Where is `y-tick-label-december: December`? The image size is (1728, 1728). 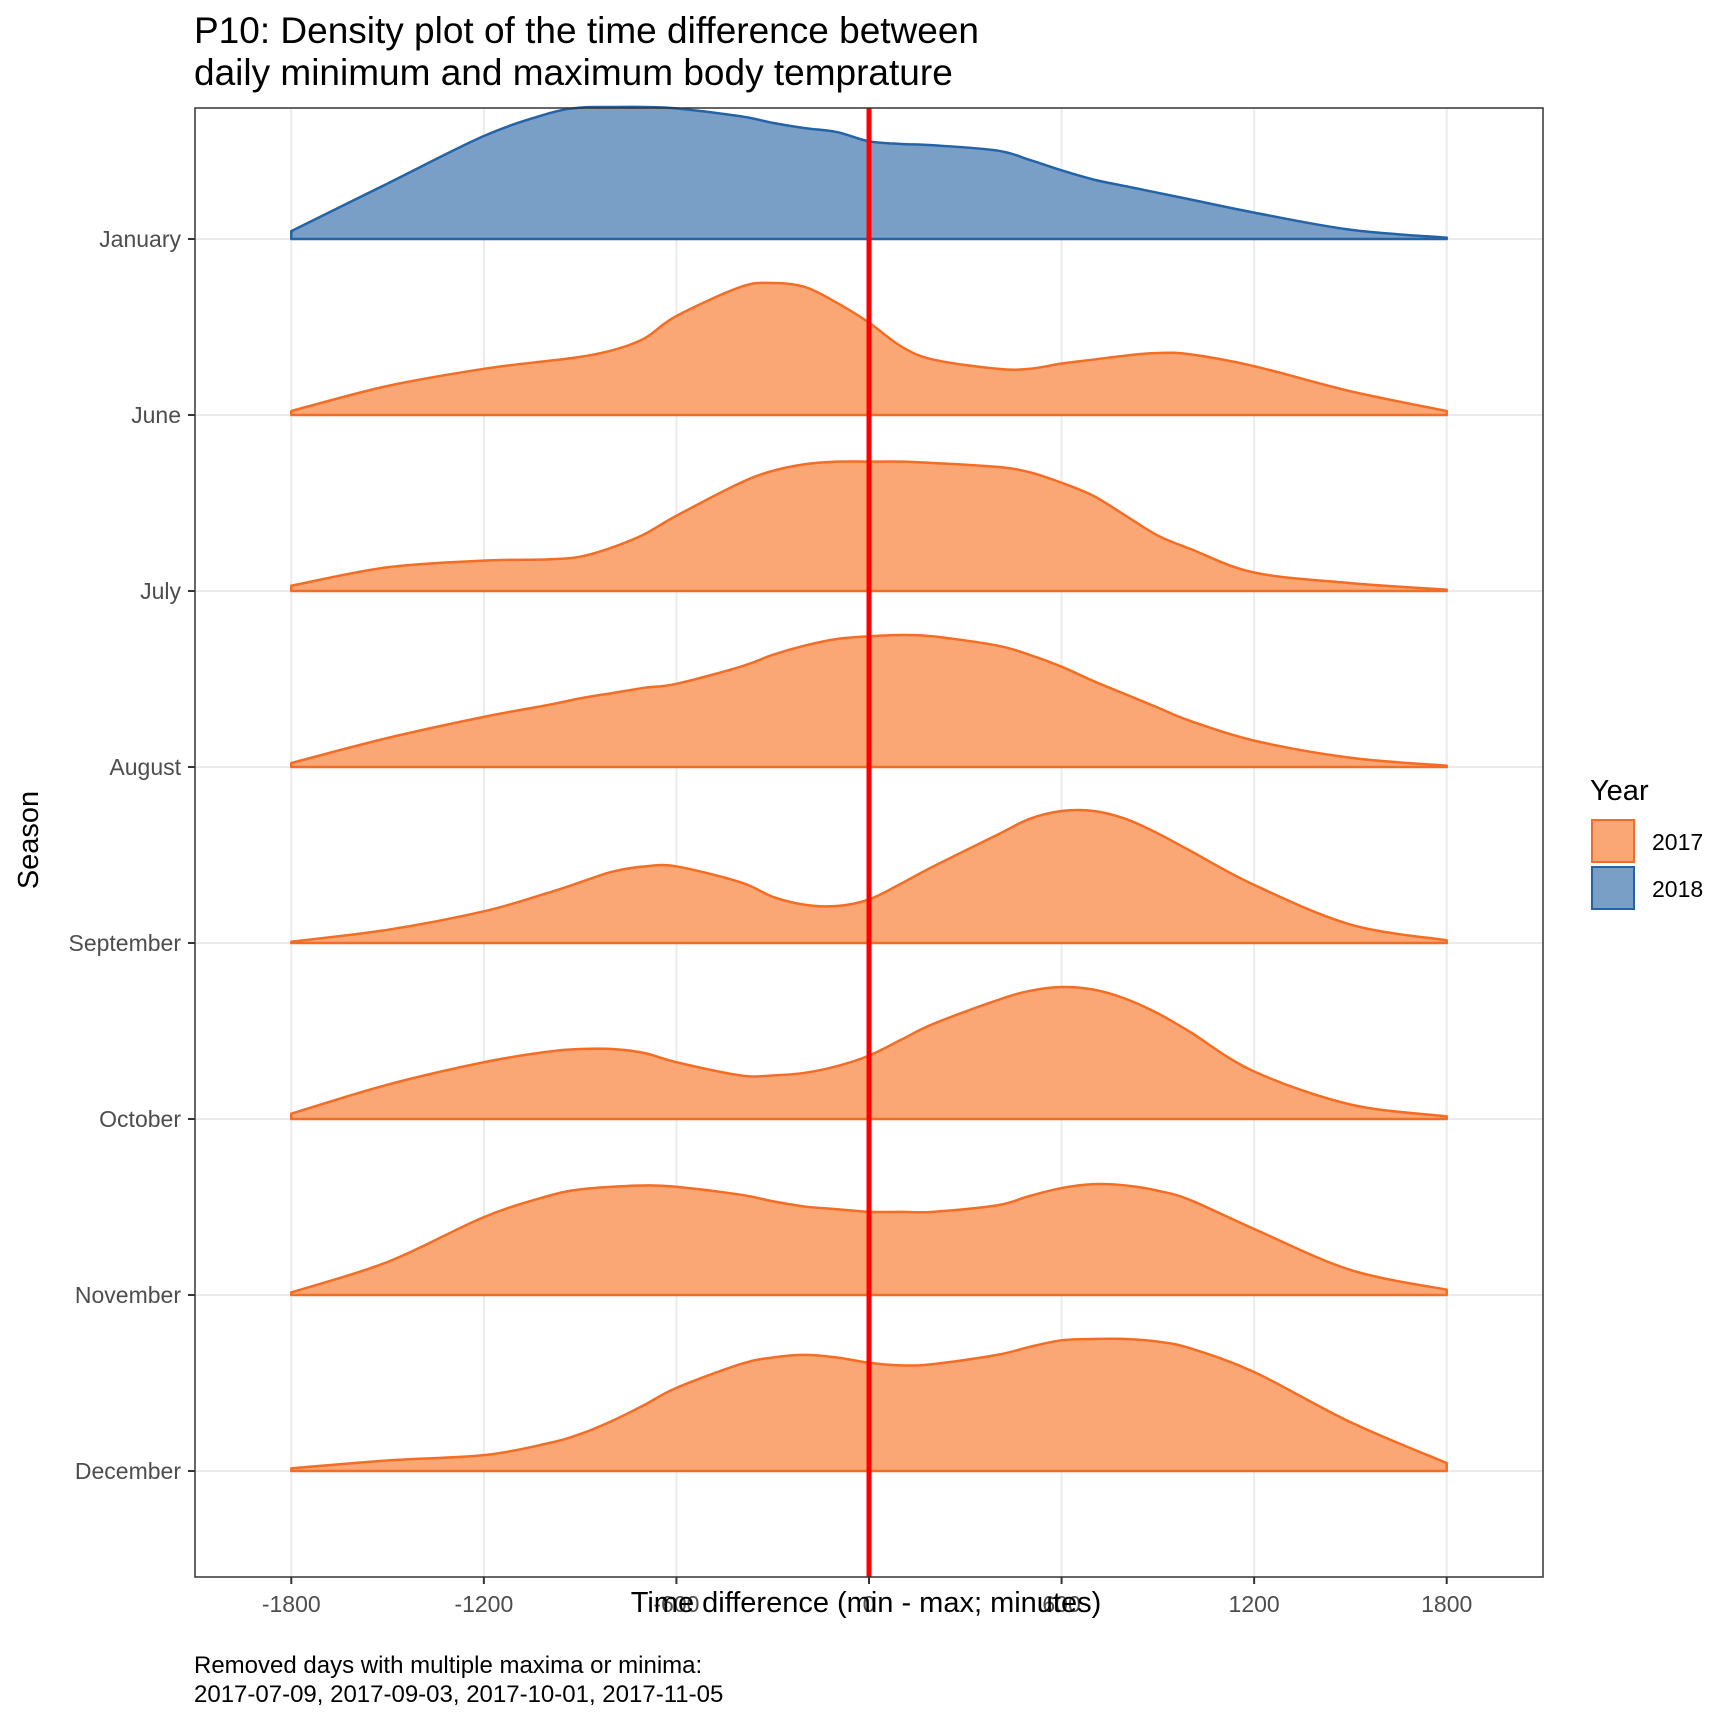
y-tick-label-december: December is located at coordinates (128, 1471).